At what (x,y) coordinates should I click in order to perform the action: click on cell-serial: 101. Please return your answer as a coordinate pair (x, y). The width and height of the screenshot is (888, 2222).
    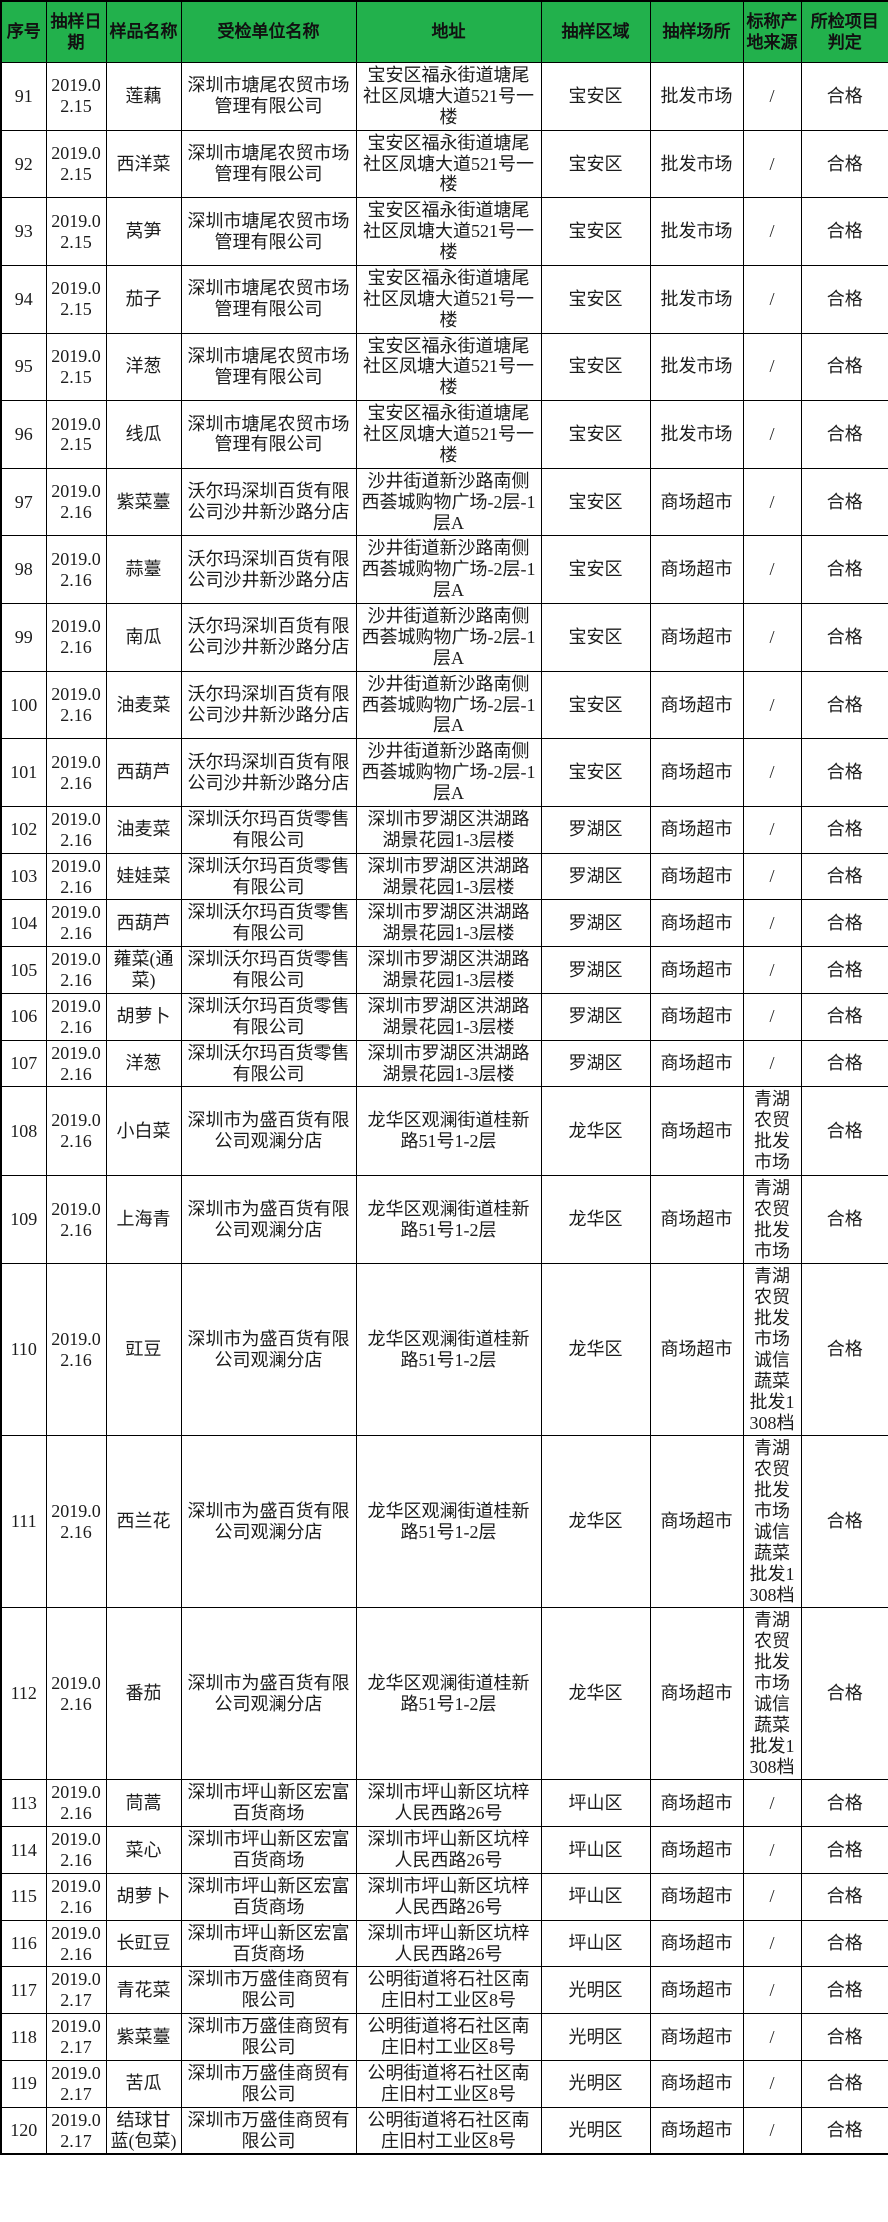
    Looking at the image, I should click on (23, 772).